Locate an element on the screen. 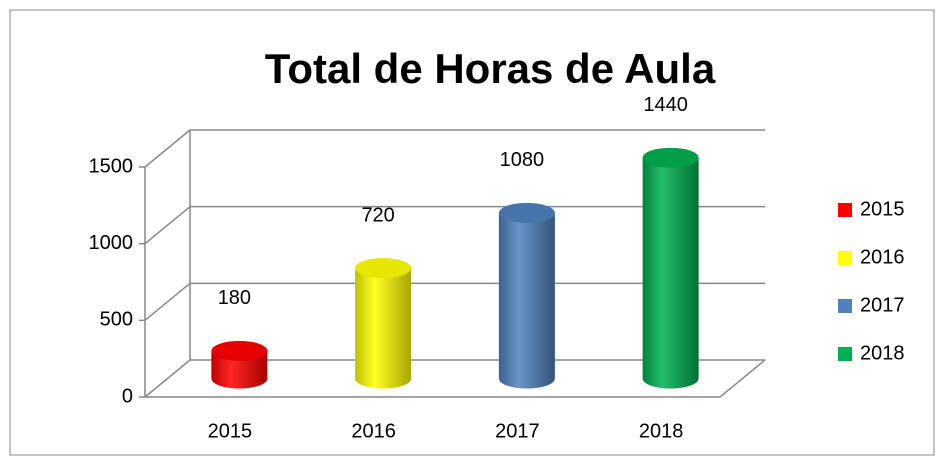 Image resolution: width=942 pixels, height=459 pixels. chart-title: Total de Horas de Aula is located at coordinates (490, 68).